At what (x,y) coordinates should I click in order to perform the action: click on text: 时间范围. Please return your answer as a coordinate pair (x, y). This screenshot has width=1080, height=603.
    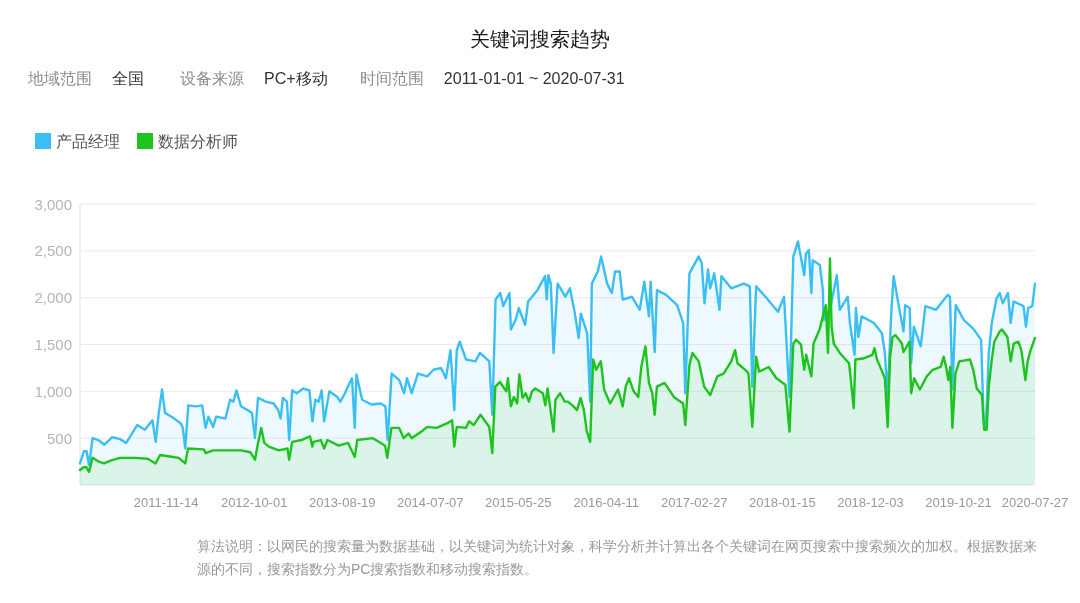
    Looking at the image, I should click on (391, 78).